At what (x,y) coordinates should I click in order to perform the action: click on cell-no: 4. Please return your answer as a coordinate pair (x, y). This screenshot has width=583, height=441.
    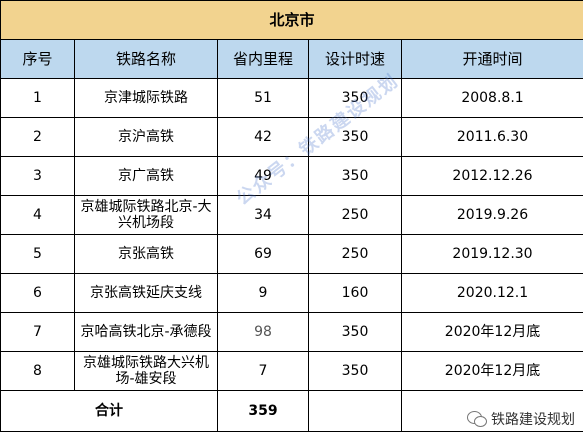
    Looking at the image, I should click on (37, 215).